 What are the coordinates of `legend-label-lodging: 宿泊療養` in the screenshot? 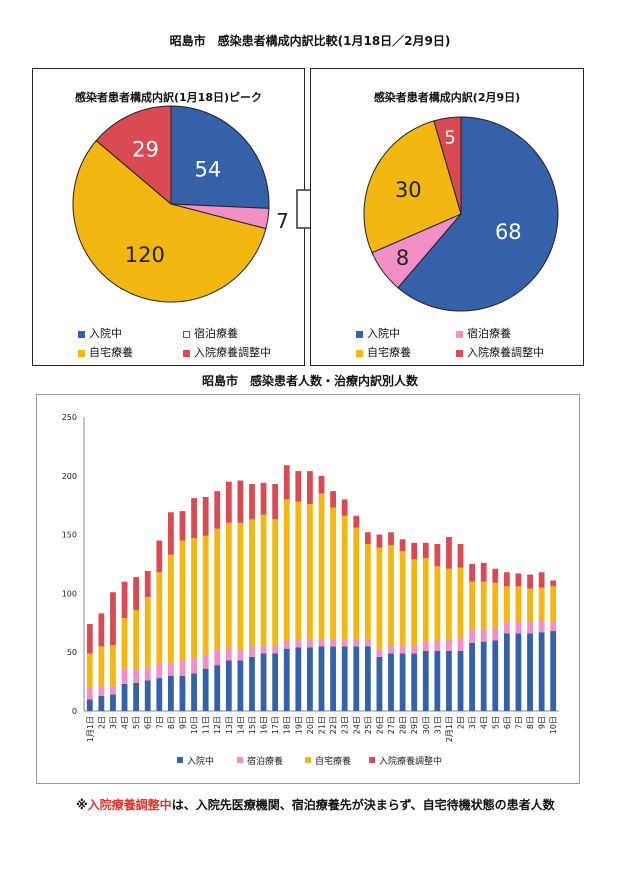 It's located at (265, 761).